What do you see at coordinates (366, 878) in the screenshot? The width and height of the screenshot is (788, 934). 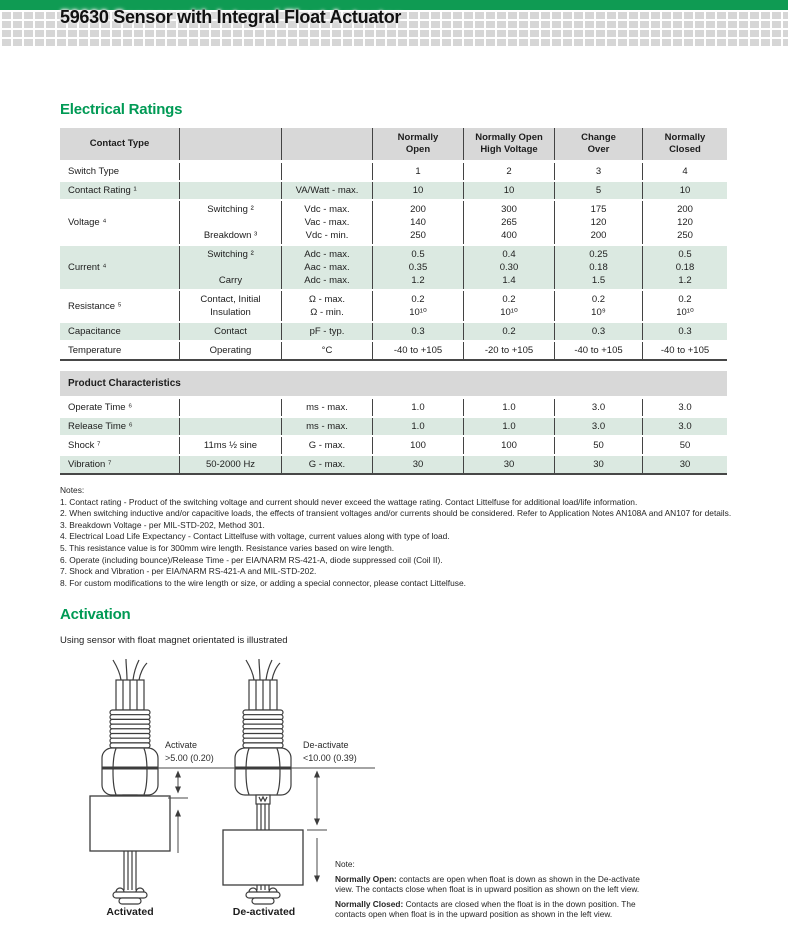 I see `note-normally-open-lead: Normally Open:` at bounding box center [366, 878].